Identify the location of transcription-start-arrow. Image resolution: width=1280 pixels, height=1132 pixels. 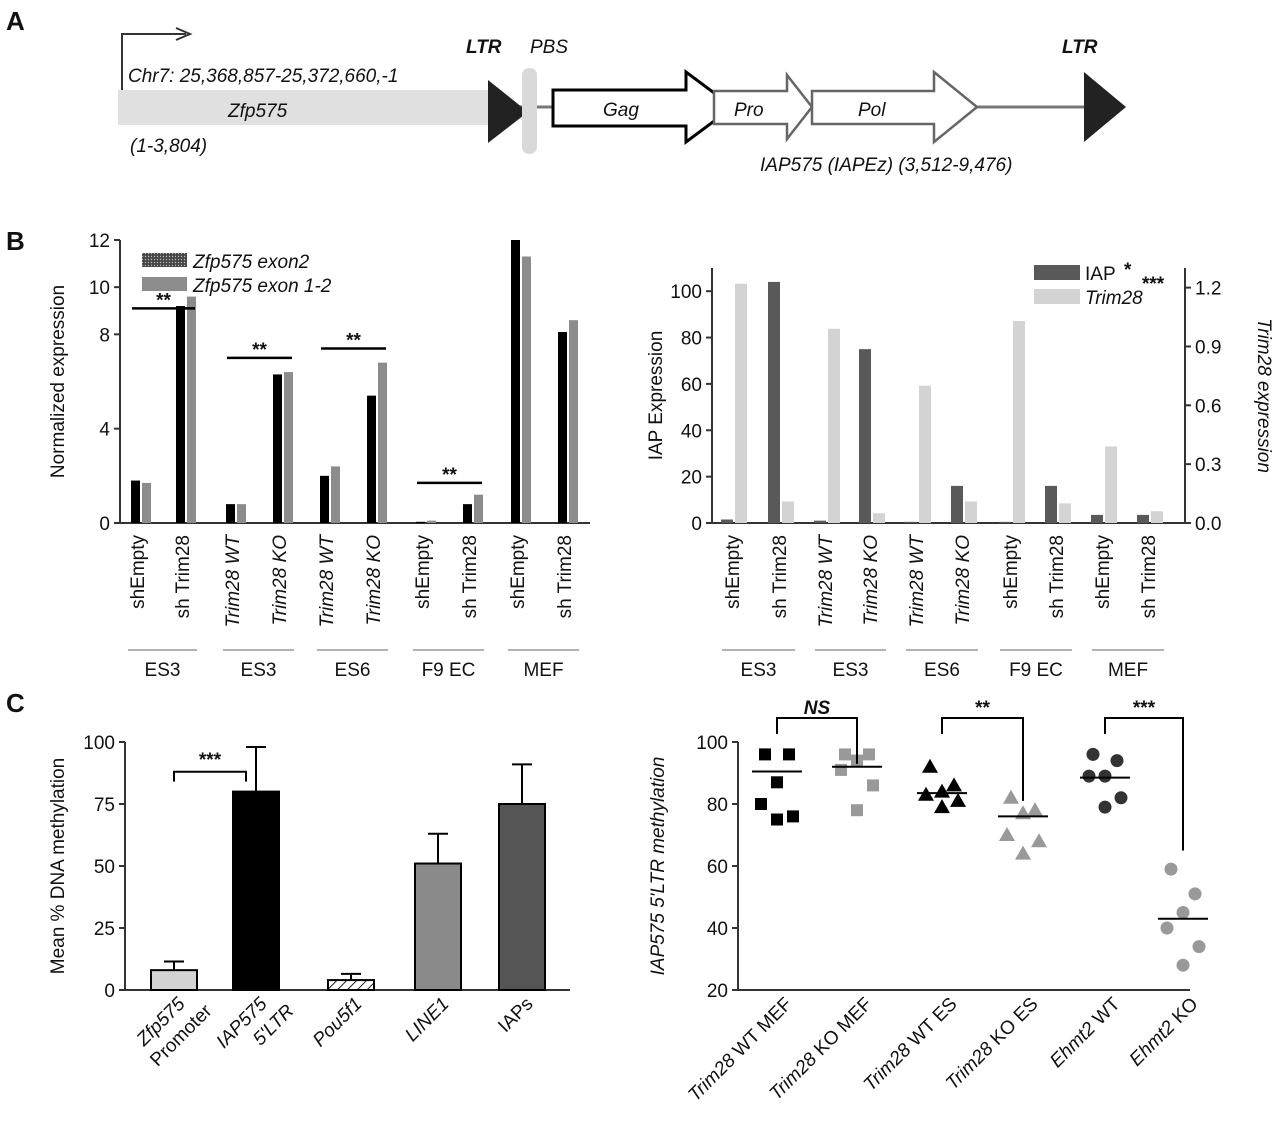
(153, 64).